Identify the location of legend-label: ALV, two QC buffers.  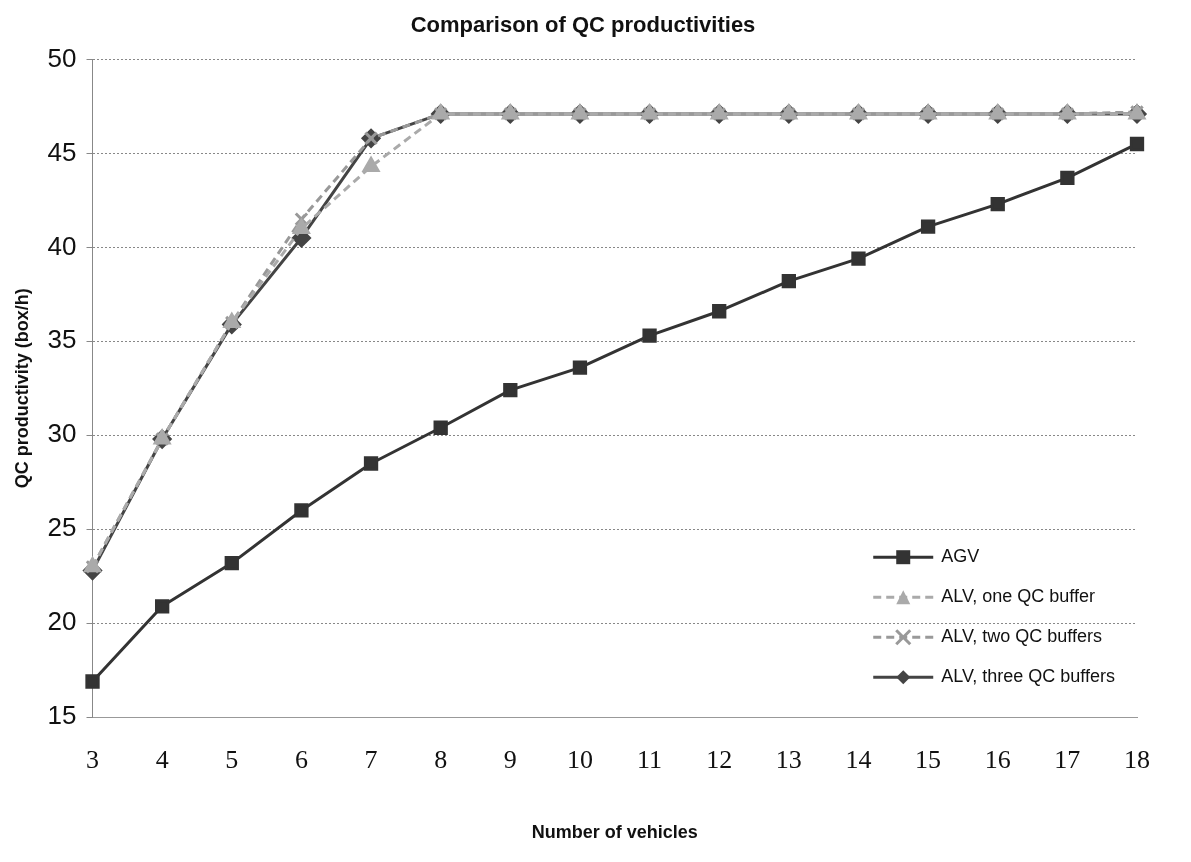
(1021, 636).